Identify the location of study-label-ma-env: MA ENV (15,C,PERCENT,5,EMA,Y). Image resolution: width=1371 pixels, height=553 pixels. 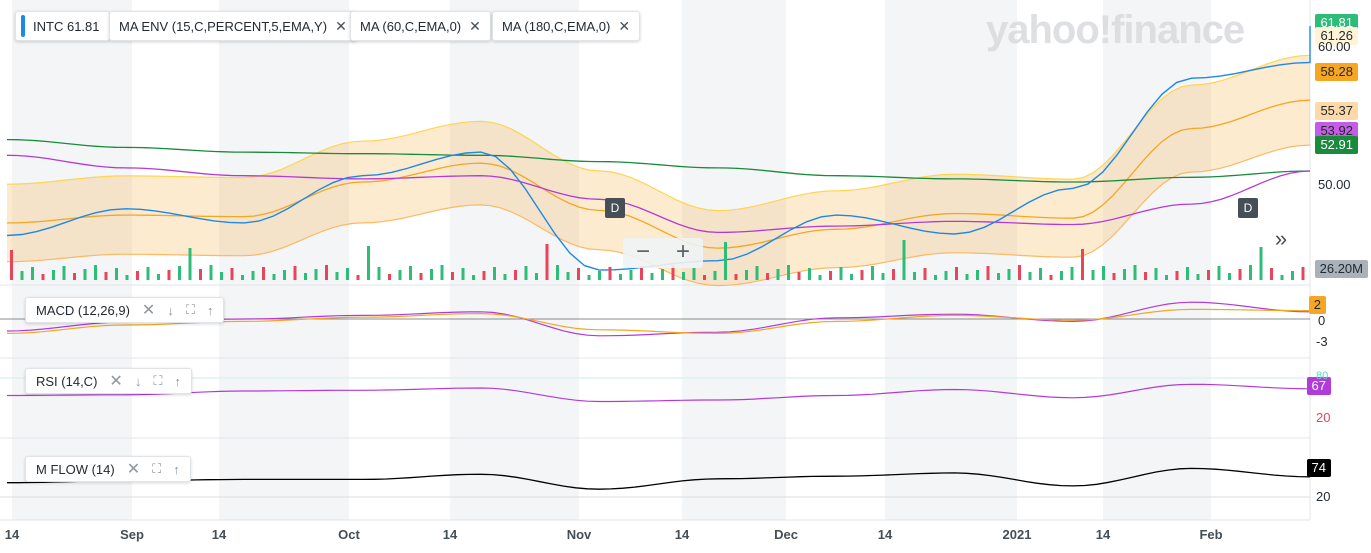
(223, 26).